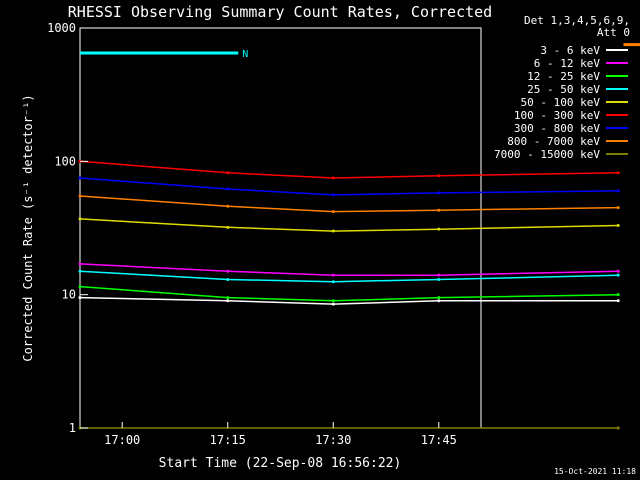 The height and width of the screenshot is (480, 640). Describe the element at coordinates (333, 440) in the screenshot. I see `x-tick-label-2: 17:30` at that location.